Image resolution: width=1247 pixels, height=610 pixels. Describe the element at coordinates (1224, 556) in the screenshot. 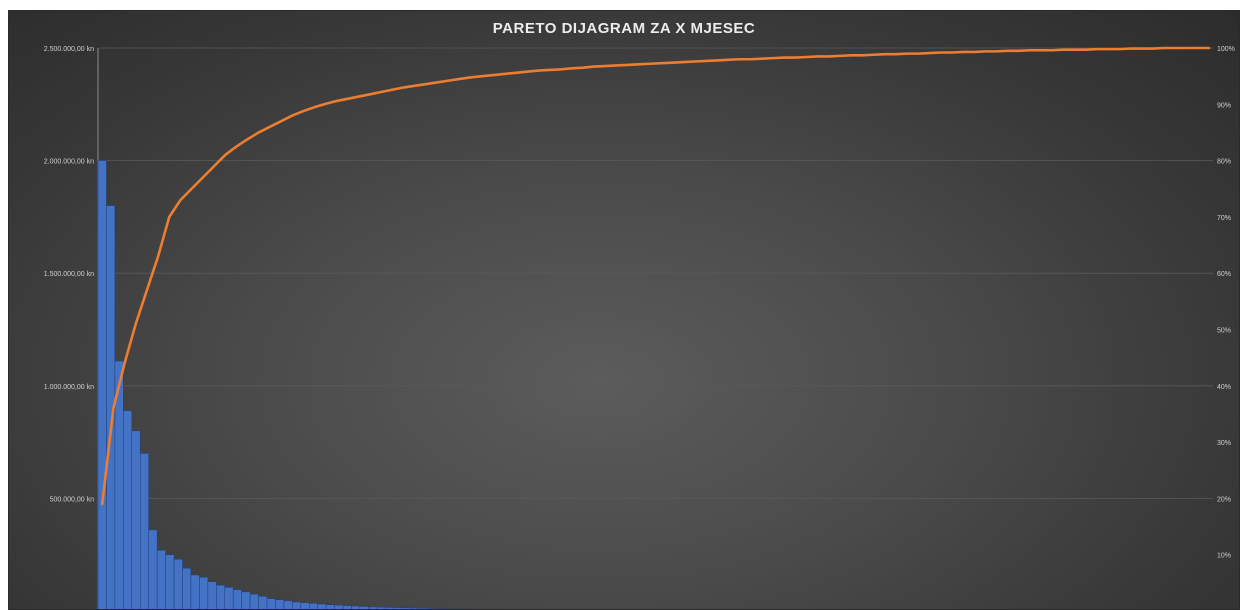

I see `right-tick-label: 10%` at that location.